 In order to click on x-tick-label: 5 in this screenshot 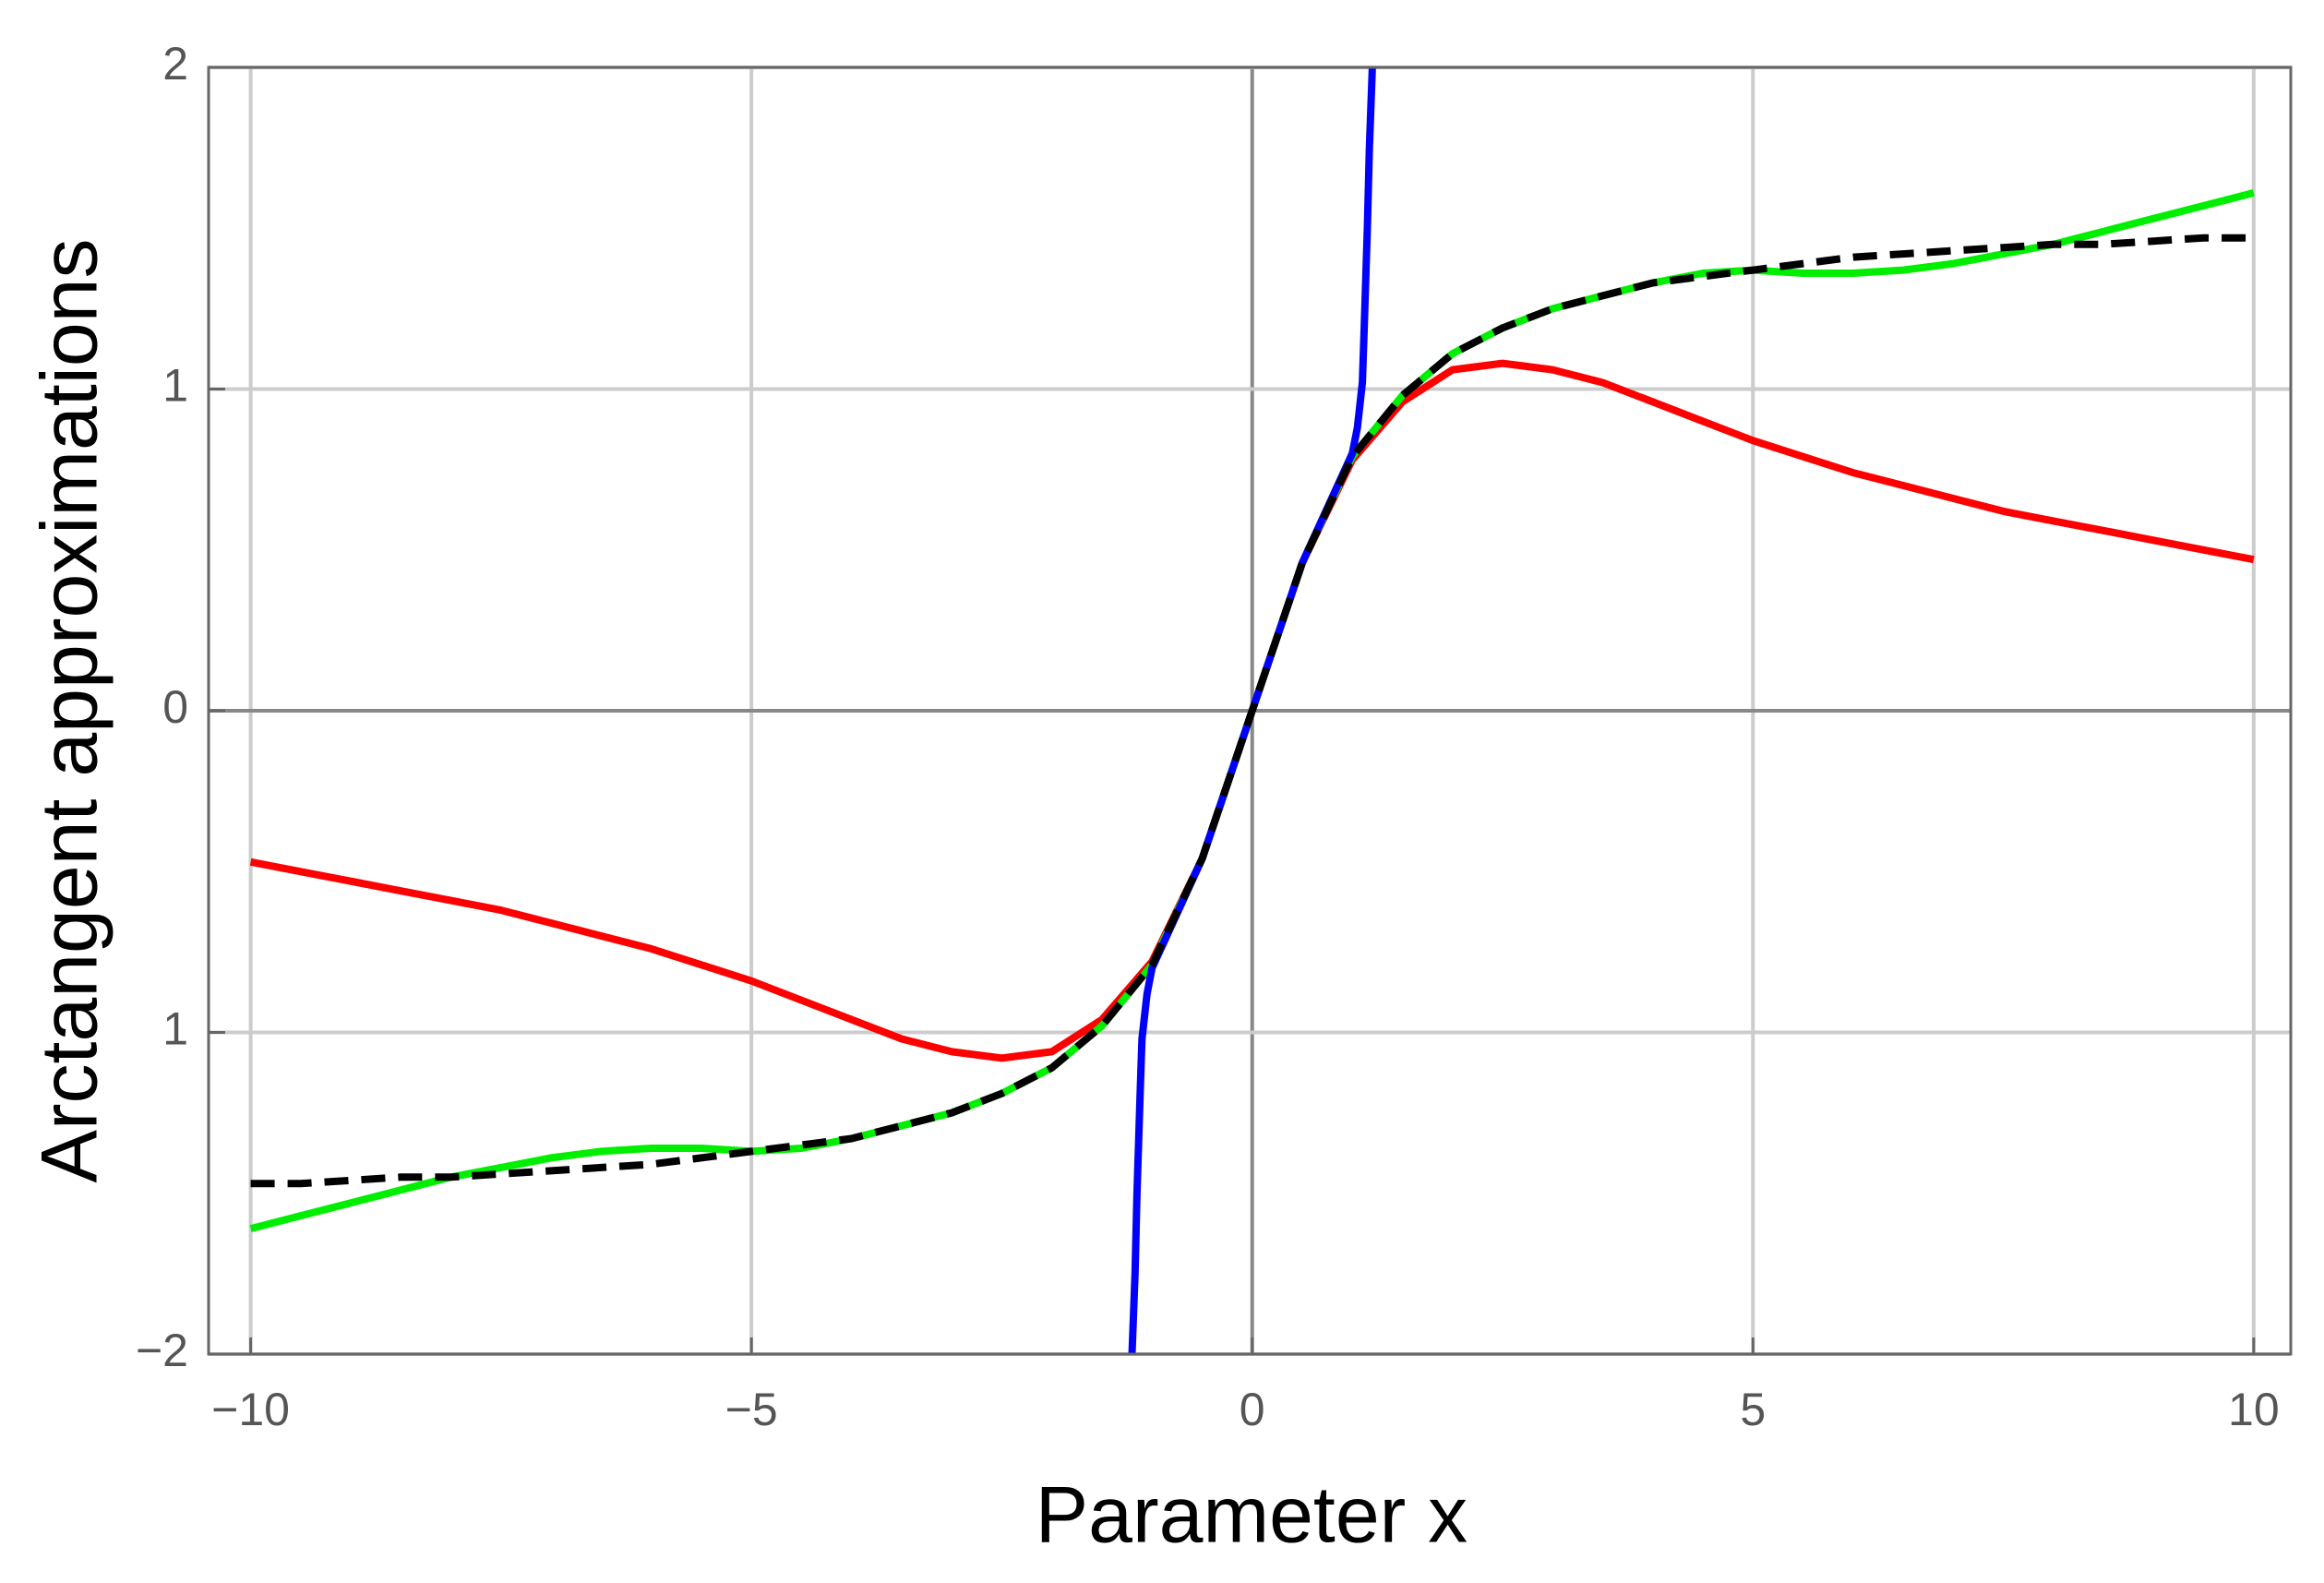, I will do `click(1753, 1409)`.